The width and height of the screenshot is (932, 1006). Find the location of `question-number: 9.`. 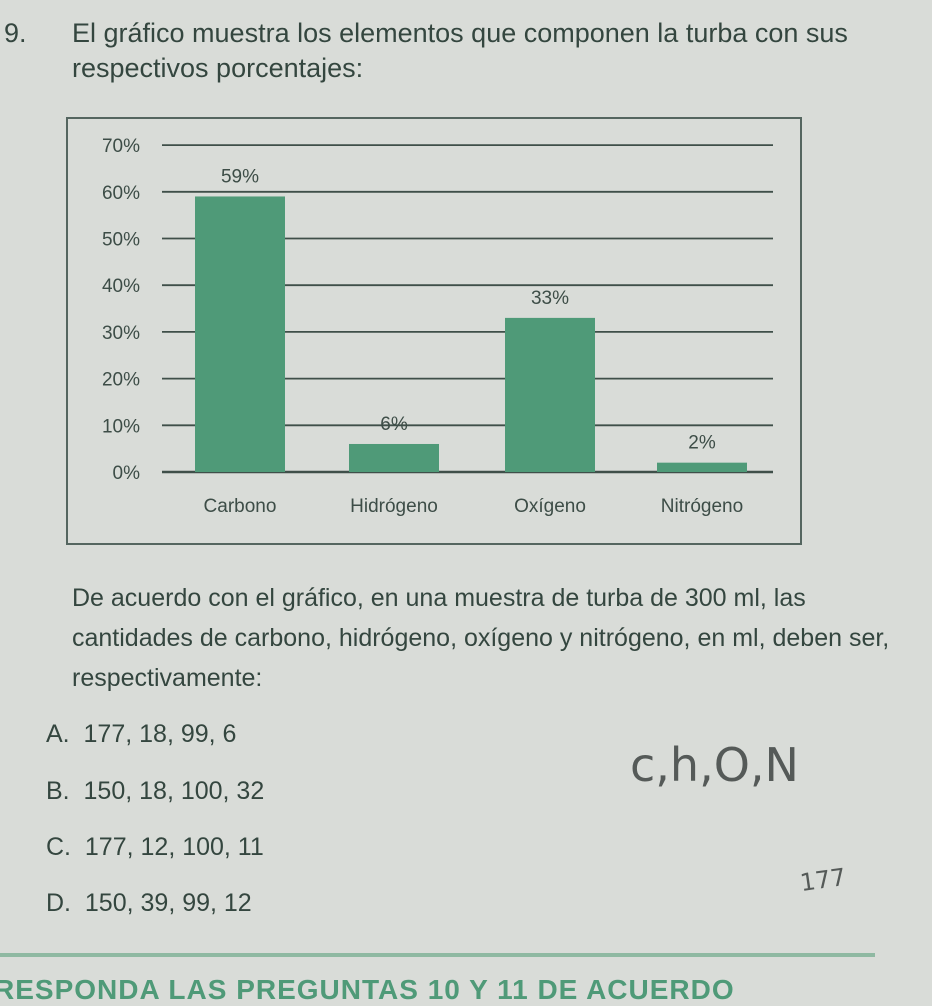

question-number: 9. is located at coordinates (15, 33).